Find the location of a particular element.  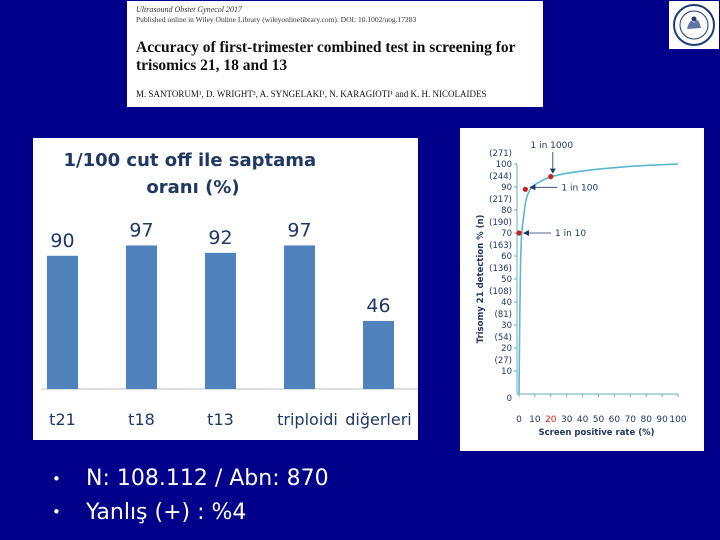

y-tick-n-label: (190) is located at coordinates (500, 223).